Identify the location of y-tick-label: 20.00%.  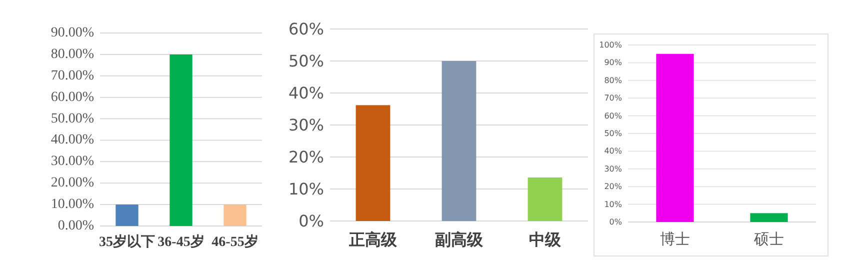
(72, 183).